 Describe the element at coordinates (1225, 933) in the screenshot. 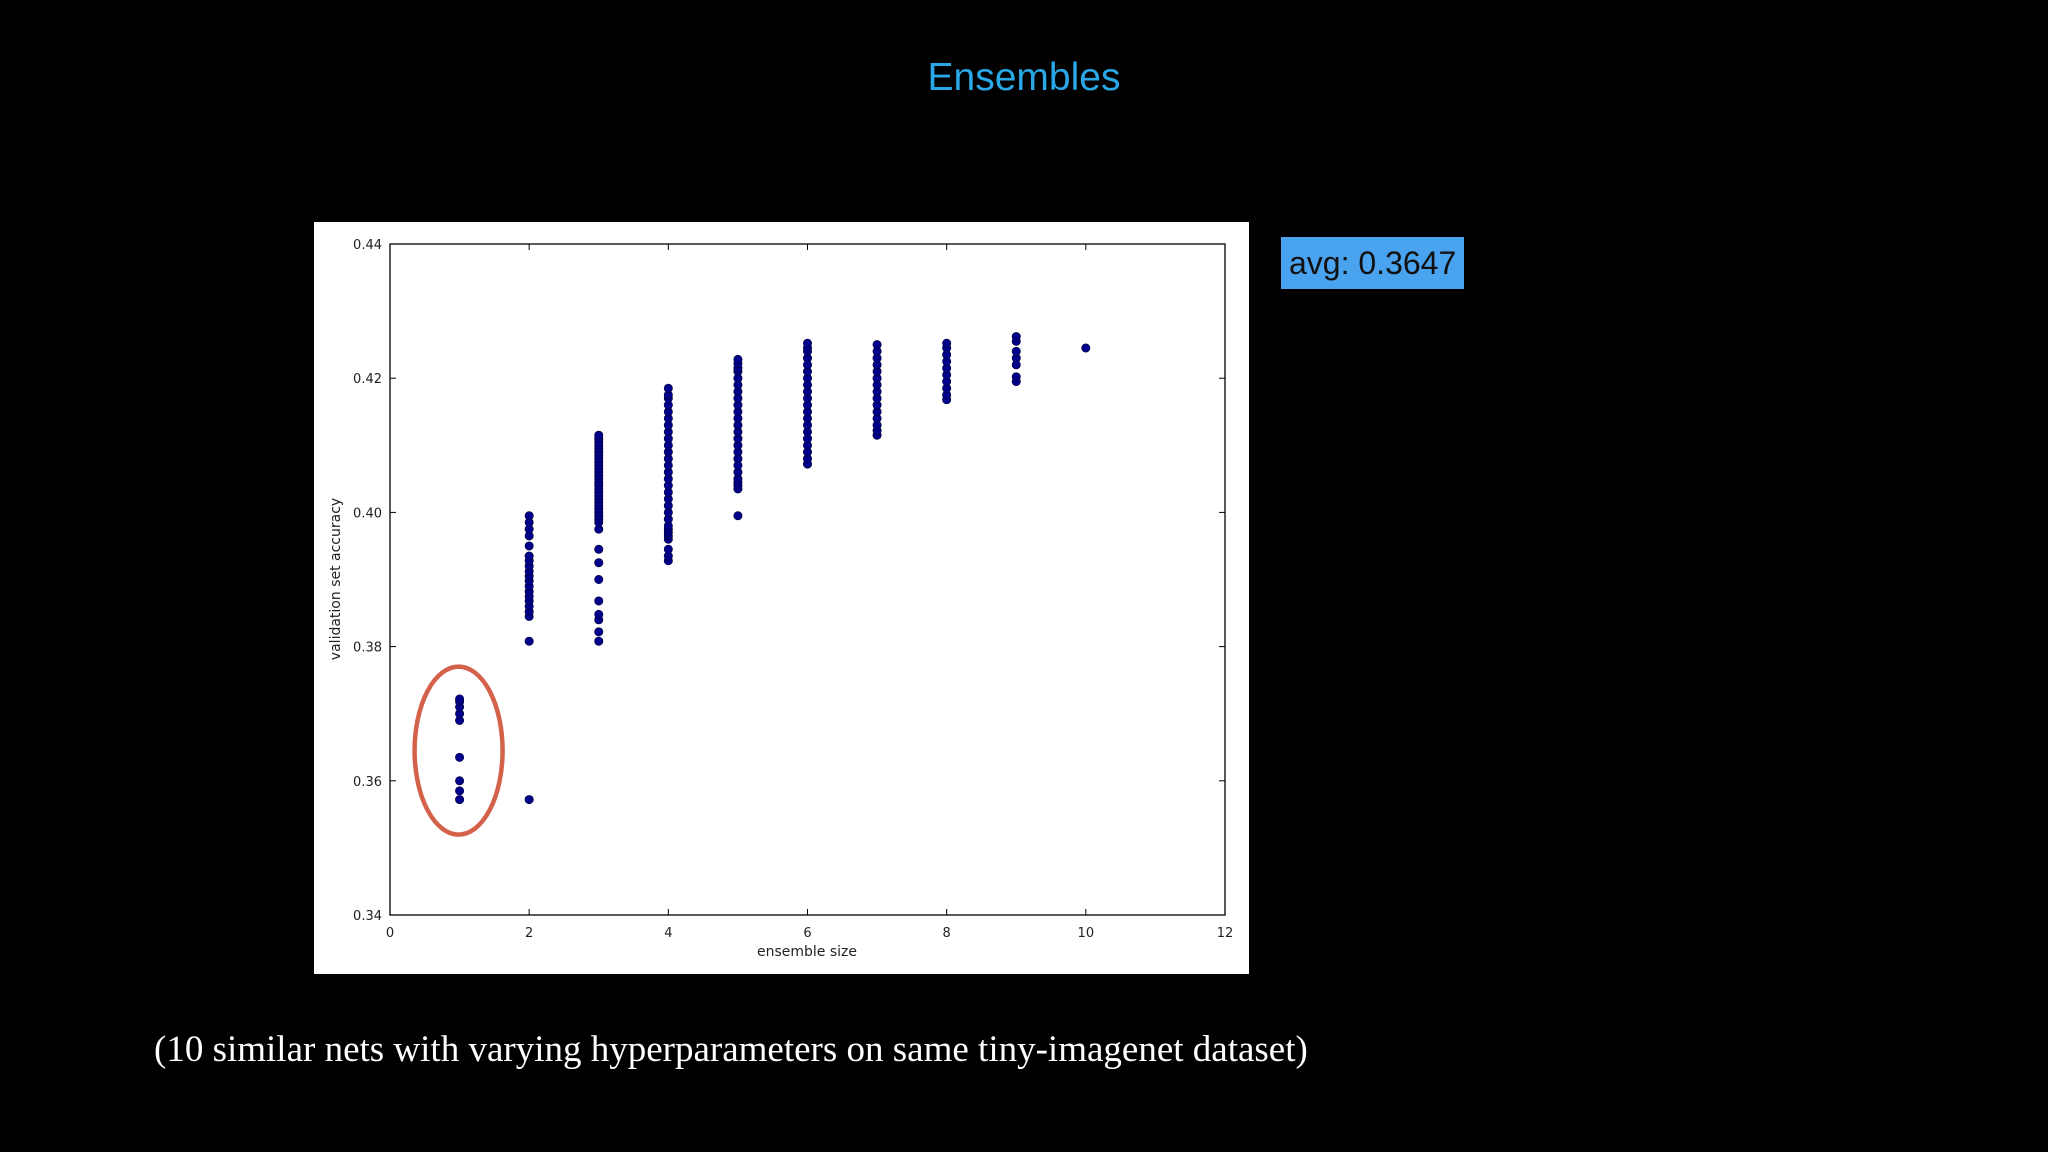

I see `x-tick-label: 12` at that location.